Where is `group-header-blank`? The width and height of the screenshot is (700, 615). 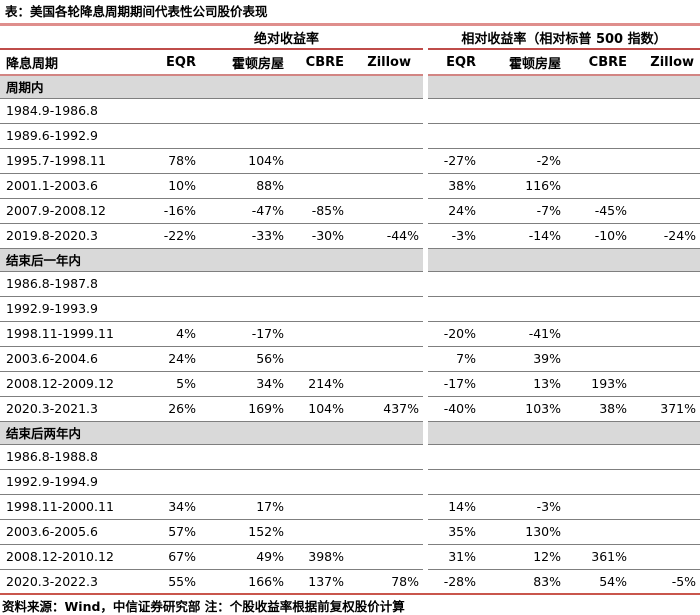 group-header-blank is located at coordinates (75, 38).